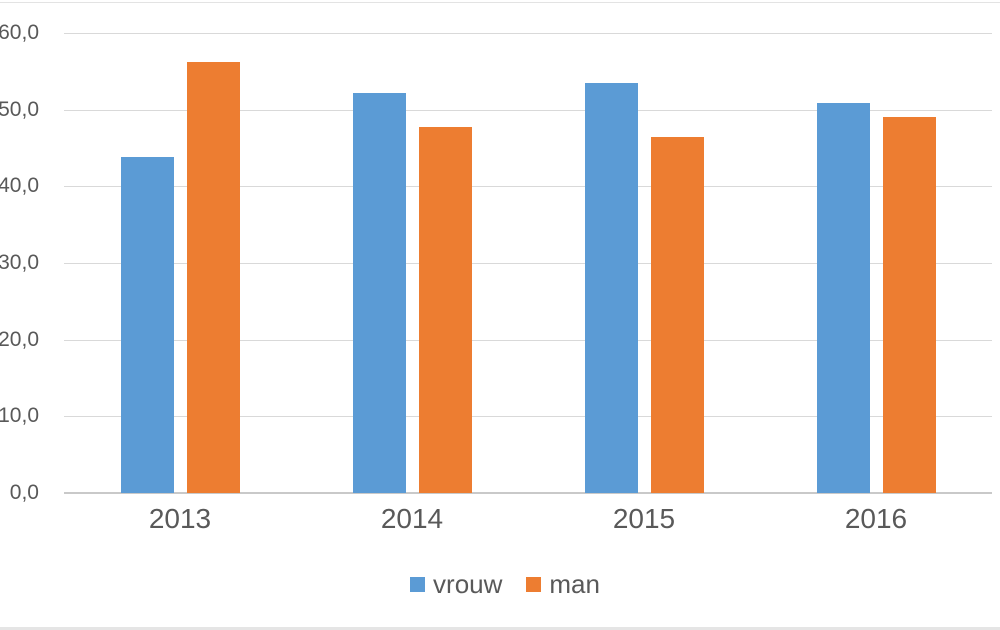 The image size is (1000, 630). Describe the element at coordinates (500, 2) in the screenshot. I see `window-top-edge` at that location.